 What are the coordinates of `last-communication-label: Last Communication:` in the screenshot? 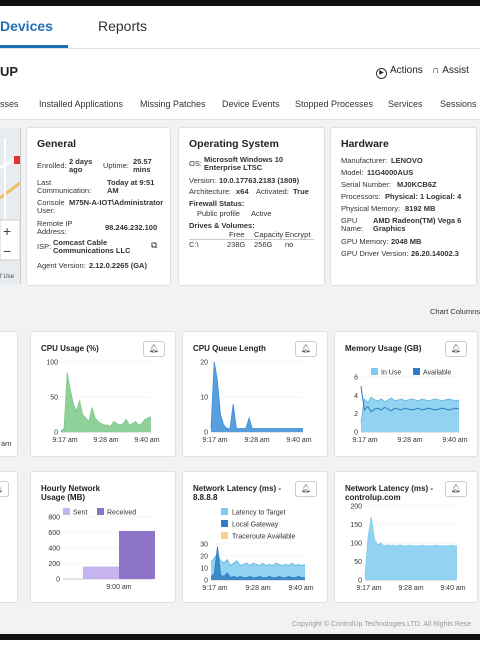 It's located at (64, 186).